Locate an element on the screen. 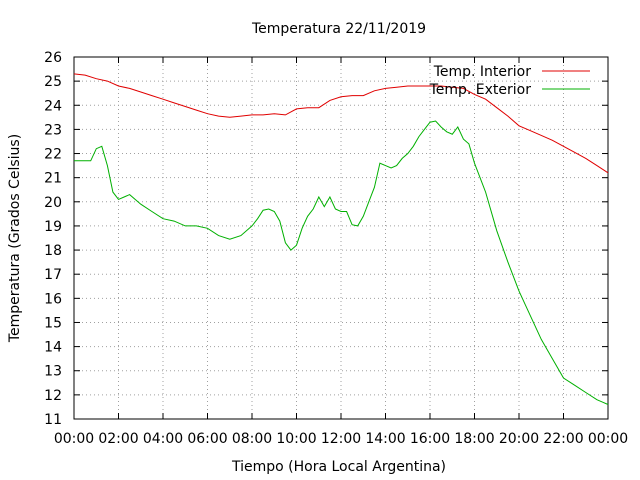 The height and width of the screenshot is (480, 640). x-tick-label: 06:00 is located at coordinates (207, 439).